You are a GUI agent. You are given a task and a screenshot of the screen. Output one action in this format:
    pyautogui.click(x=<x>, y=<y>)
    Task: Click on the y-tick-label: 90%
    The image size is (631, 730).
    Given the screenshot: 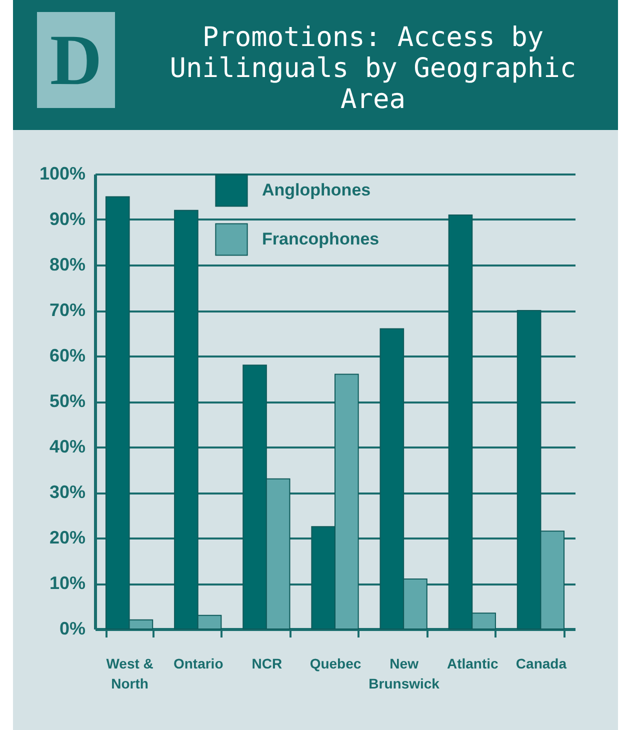 What is the action you would take?
    pyautogui.click(x=67, y=219)
    